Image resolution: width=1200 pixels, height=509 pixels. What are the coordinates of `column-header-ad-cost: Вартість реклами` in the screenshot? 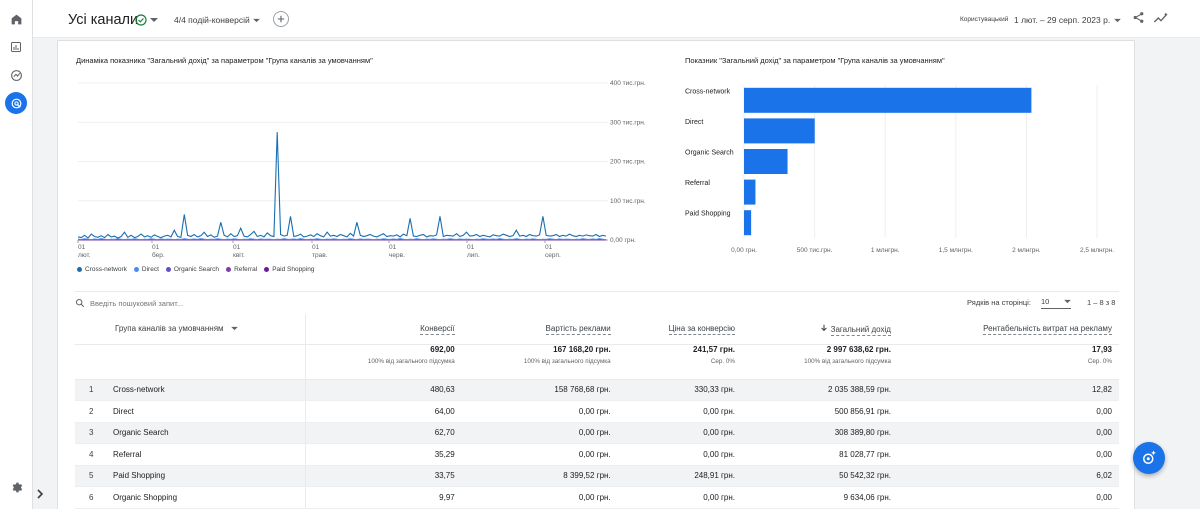 It's located at (539, 329).